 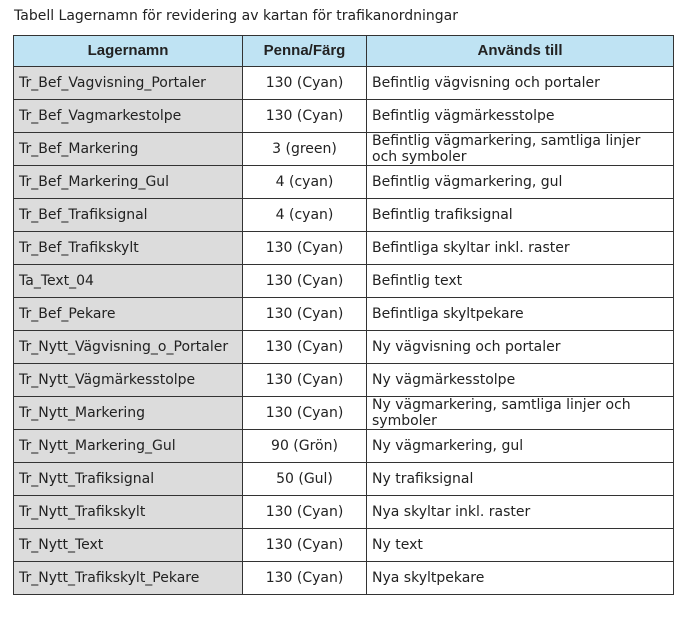 What do you see at coordinates (520, 479) in the screenshot?
I see `table-cell: Ny trafiksignal` at bounding box center [520, 479].